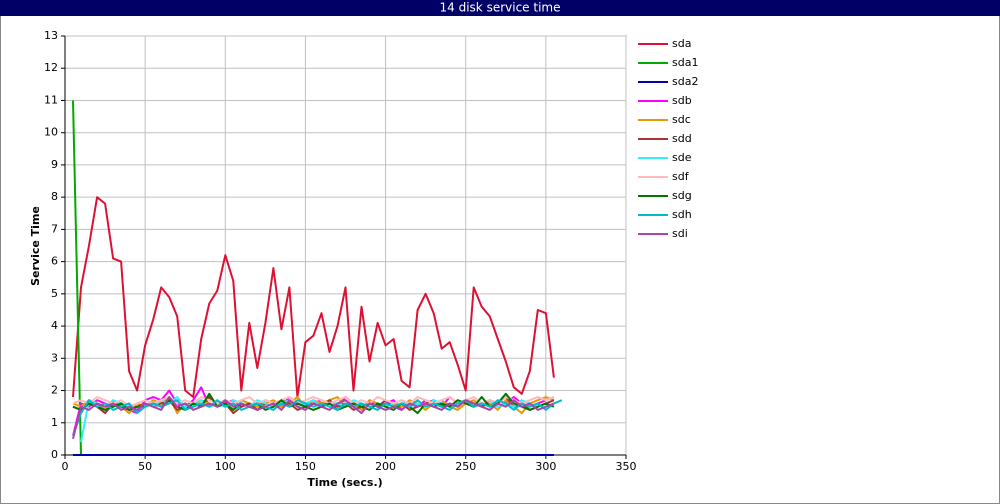  Describe the element at coordinates (54, 357) in the screenshot. I see `y-tick-label: 3` at that location.